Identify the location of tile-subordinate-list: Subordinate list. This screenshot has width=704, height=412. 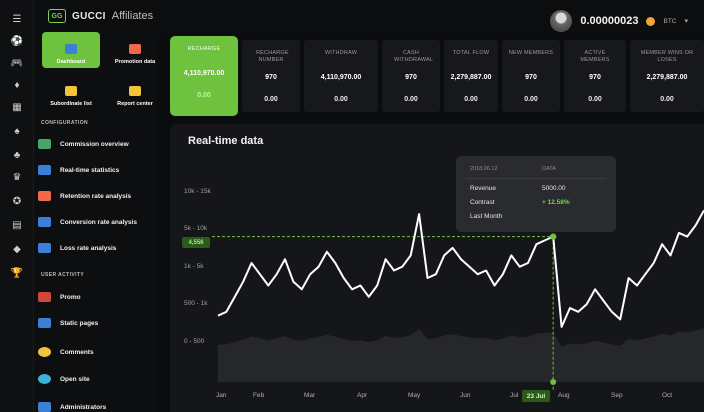
(71, 92).